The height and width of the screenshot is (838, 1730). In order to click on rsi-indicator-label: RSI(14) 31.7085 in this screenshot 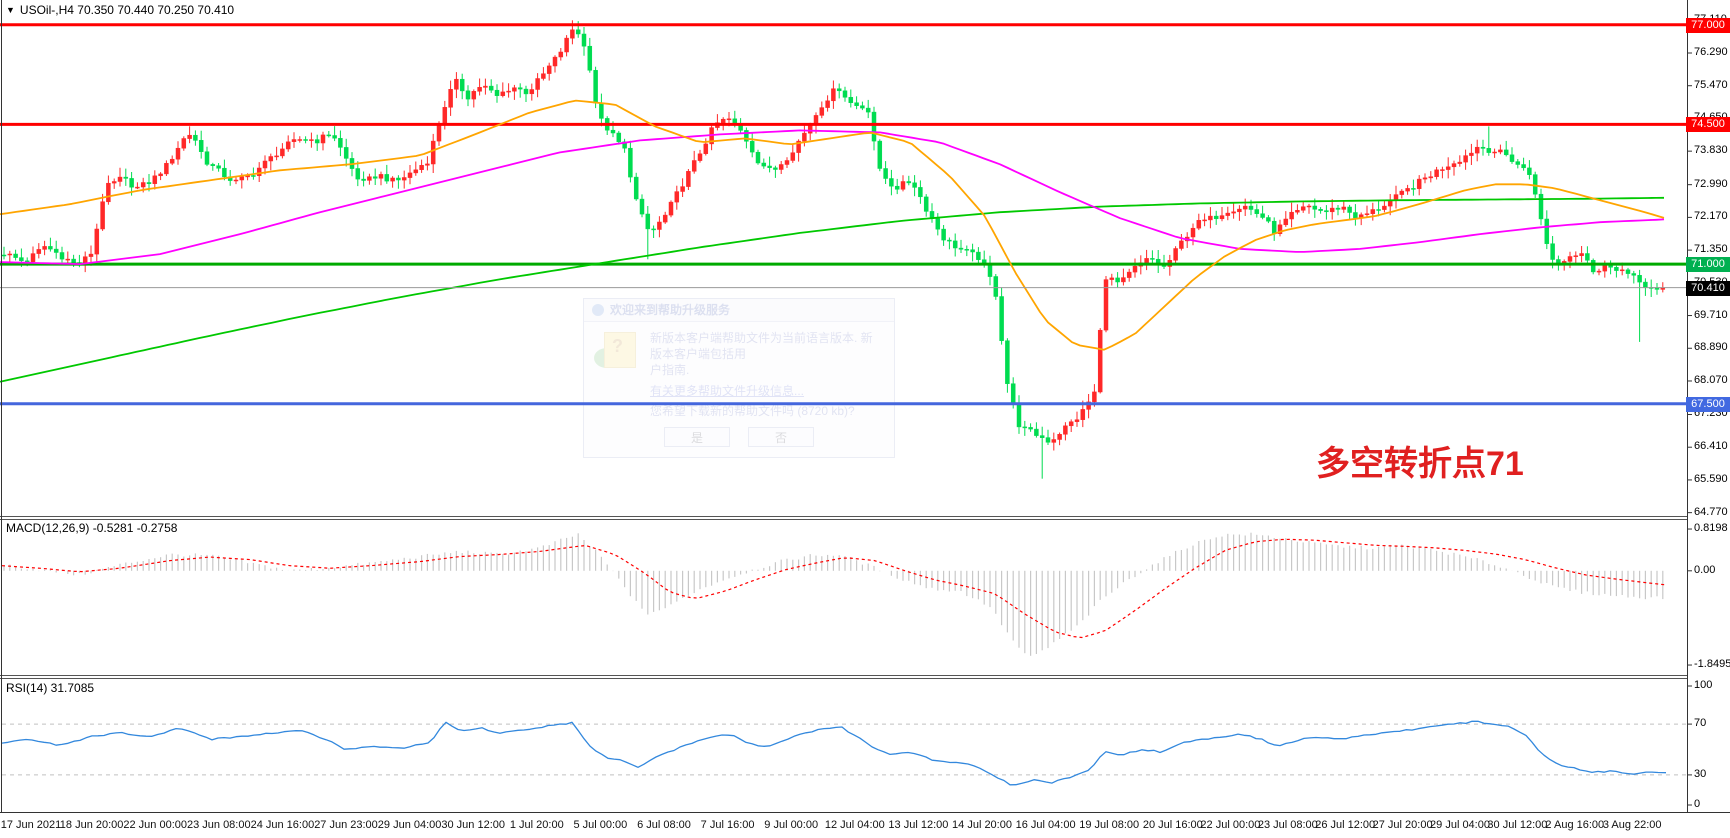, I will do `click(50, 688)`.